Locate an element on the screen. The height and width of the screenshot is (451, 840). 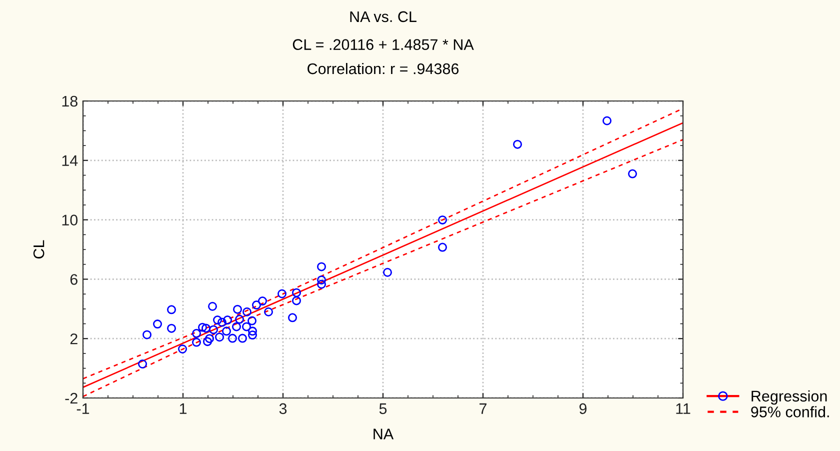
x-tick-label: 11 is located at coordinates (683, 408).